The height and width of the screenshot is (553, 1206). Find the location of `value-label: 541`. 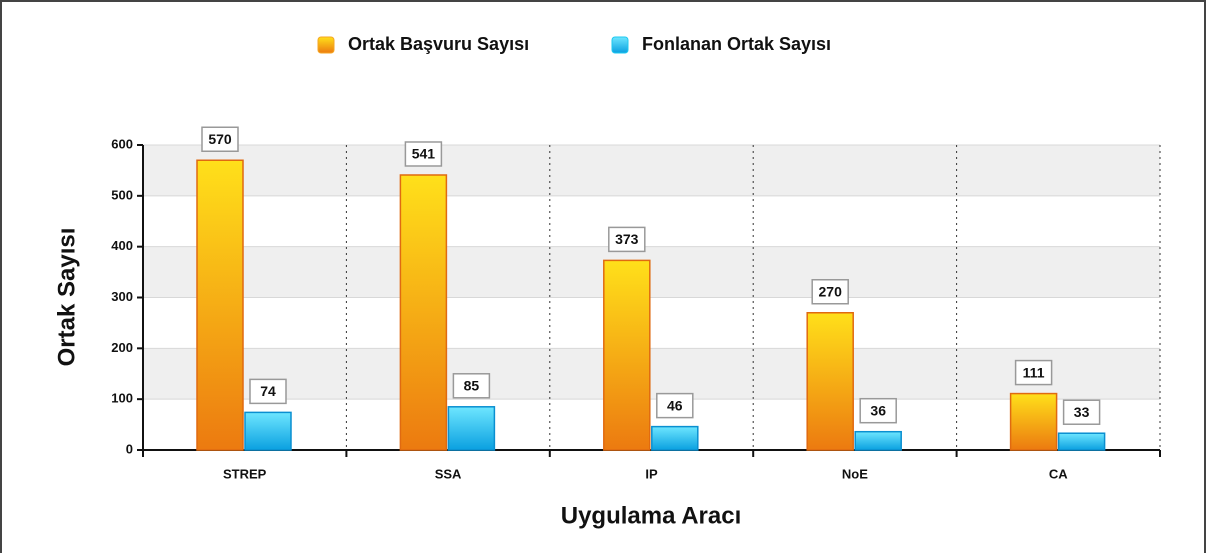

value-label: 541 is located at coordinates (424, 154).